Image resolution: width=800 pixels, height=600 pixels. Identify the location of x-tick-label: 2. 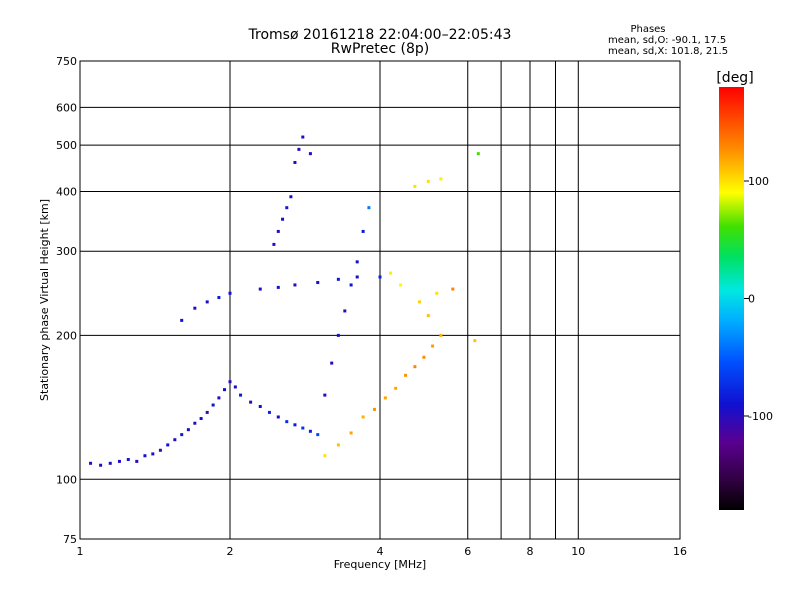
(230, 551).